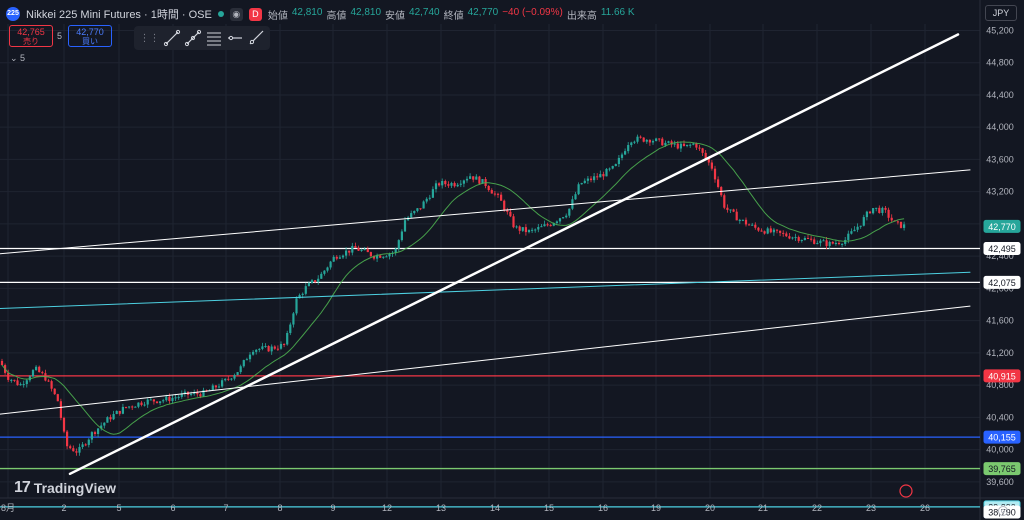 The height and width of the screenshot is (520, 1024). What do you see at coordinates (1000, 417) in the screenshot?
I see `price-tick-label: 40,400` at bounding box center [1000, 417].